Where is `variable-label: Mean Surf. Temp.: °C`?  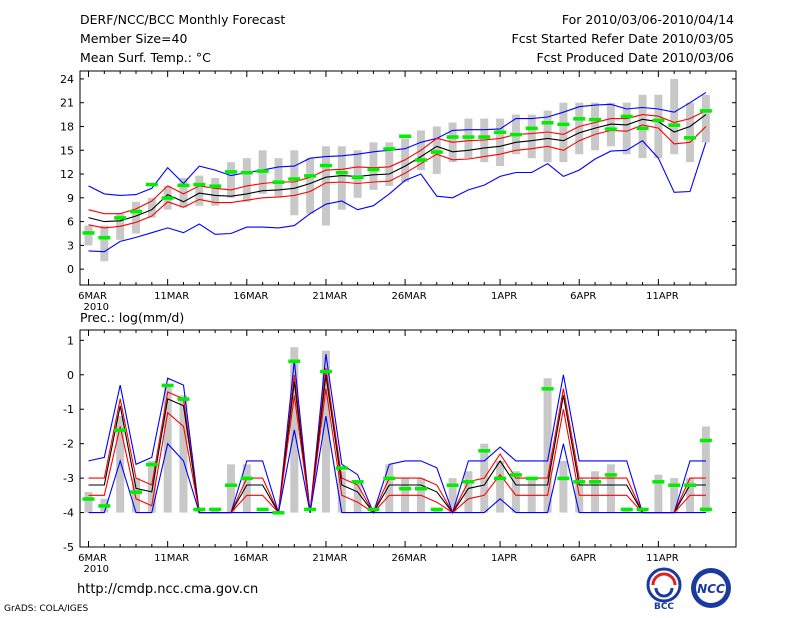 variable-label: Mean Surf. Temp.: °C is located at coordinates (145, 57).